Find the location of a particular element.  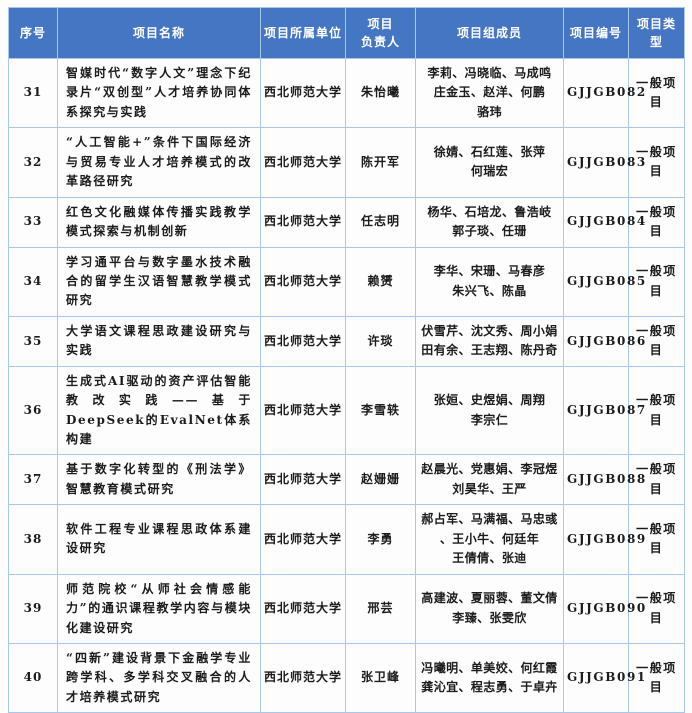

cell-project-code: GJJGB091 is located at coordinates (604, 677).